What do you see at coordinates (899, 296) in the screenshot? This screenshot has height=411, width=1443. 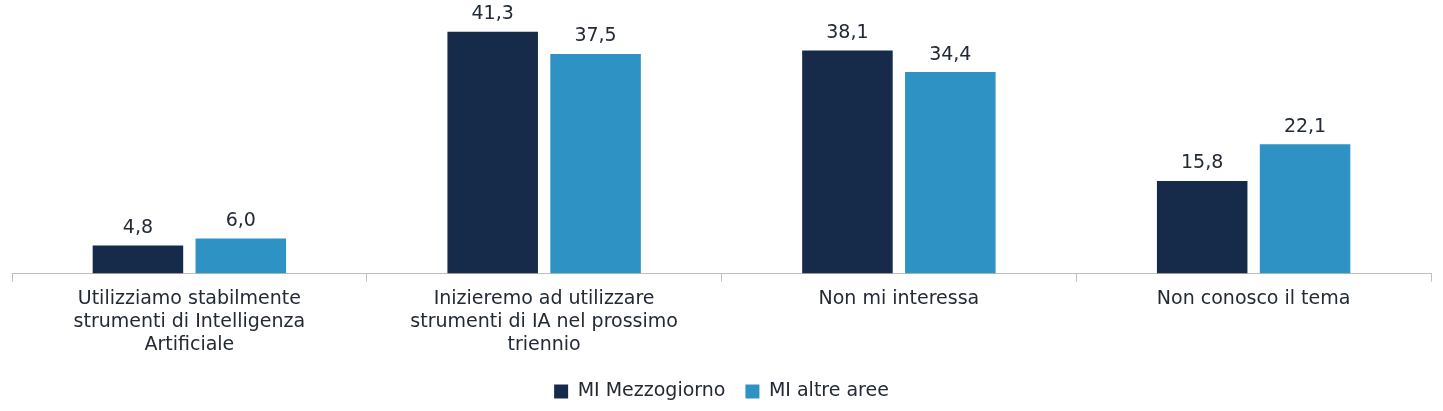 I see `x-tick-label: Non mi interessa` at bounding box center [899, 296].